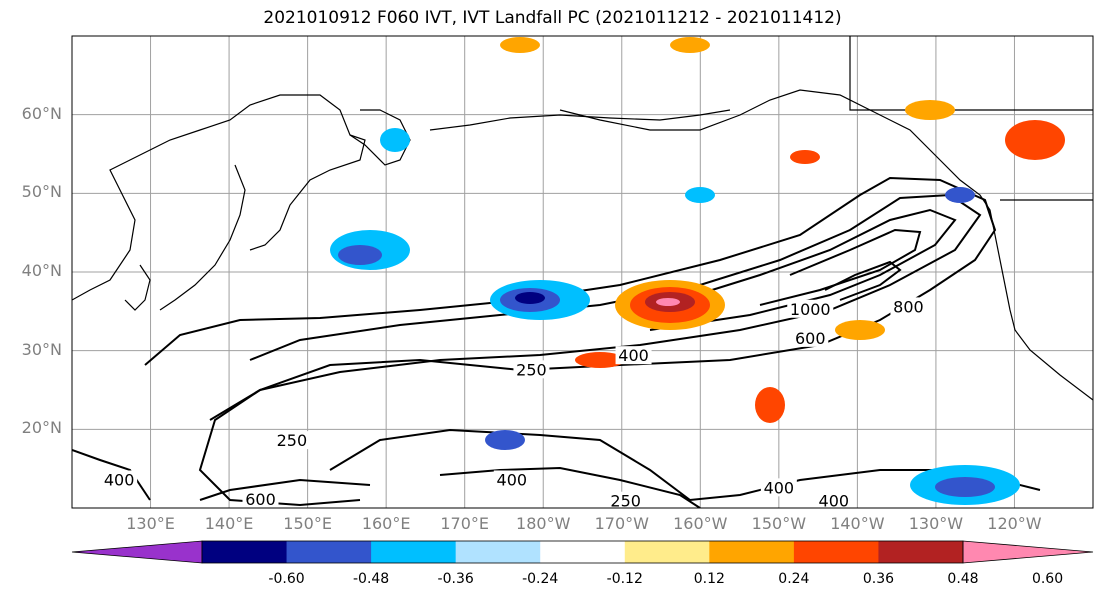 This screenshot has height=601, width=1105. I want to click on lat-tick-label: 30°N, so click(41, 349).